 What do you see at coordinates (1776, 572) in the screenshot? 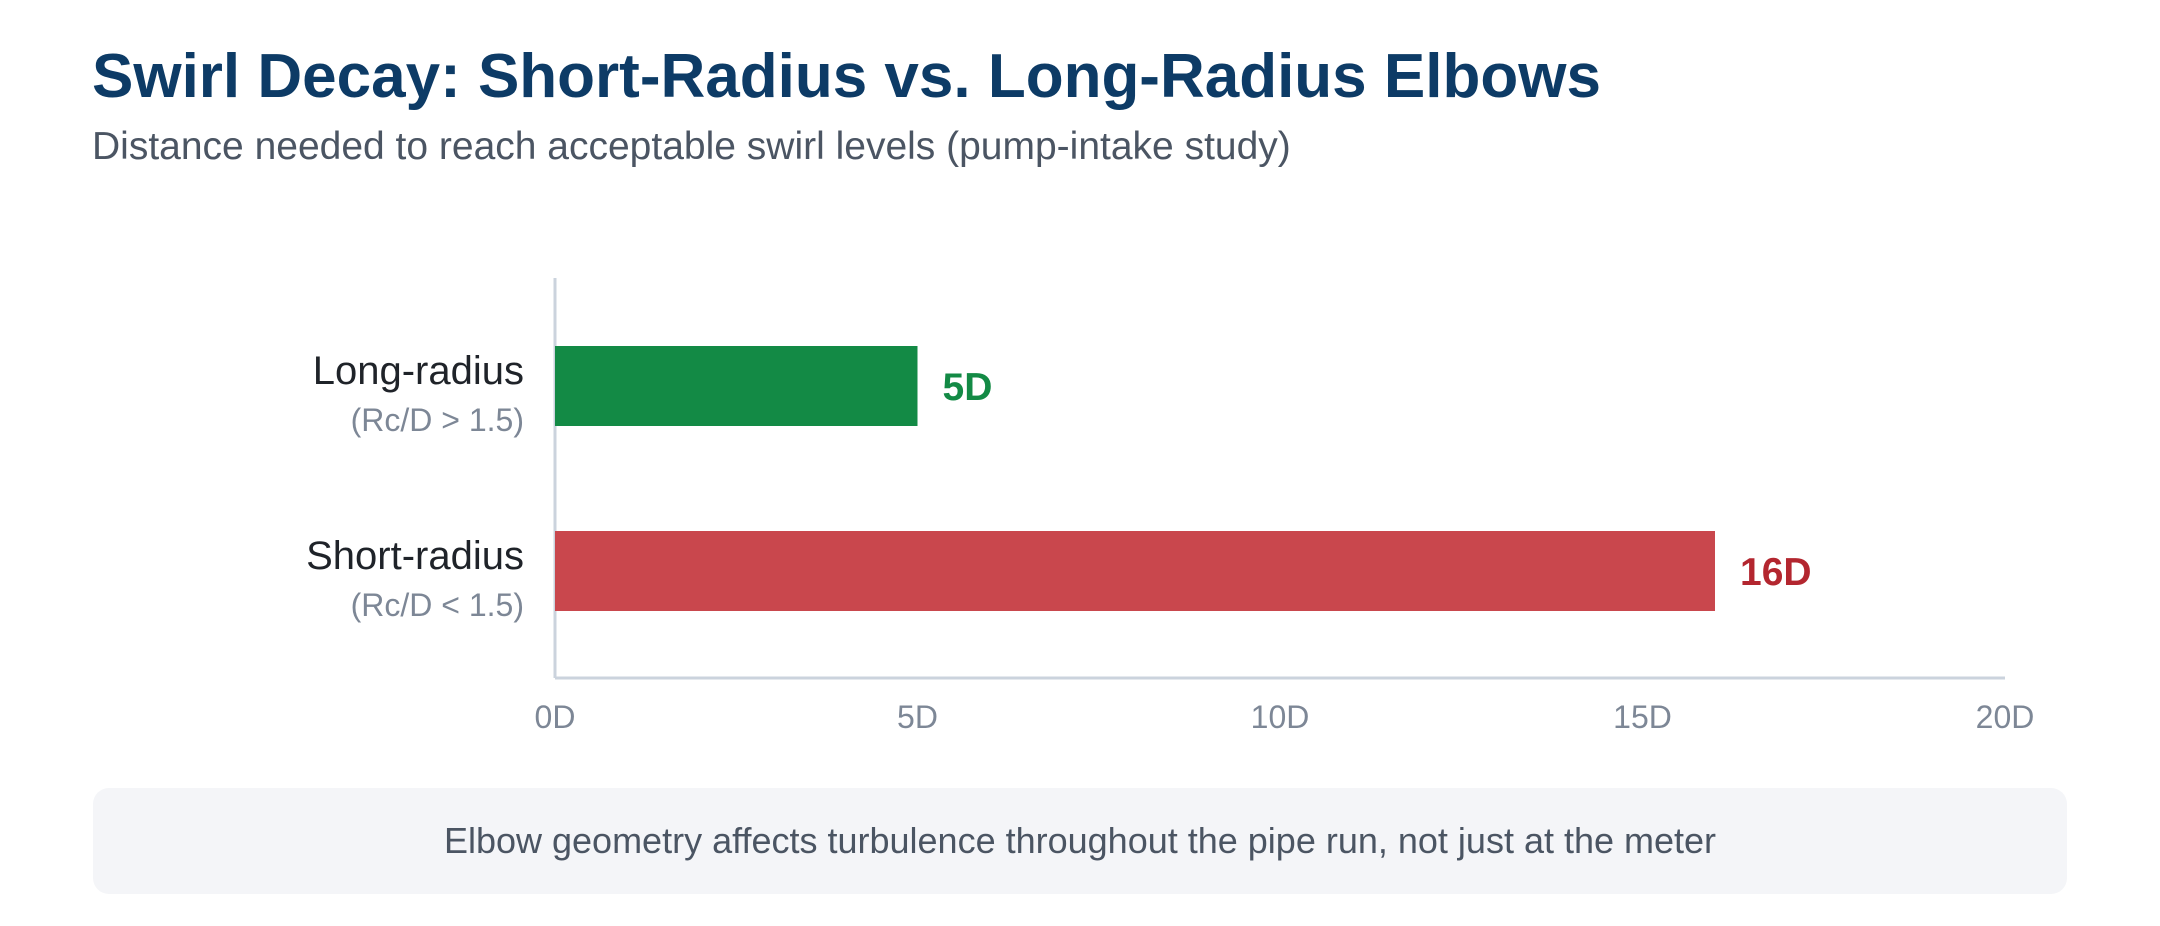
I see `data-label: 16D` at bounding box center [1776, 572].